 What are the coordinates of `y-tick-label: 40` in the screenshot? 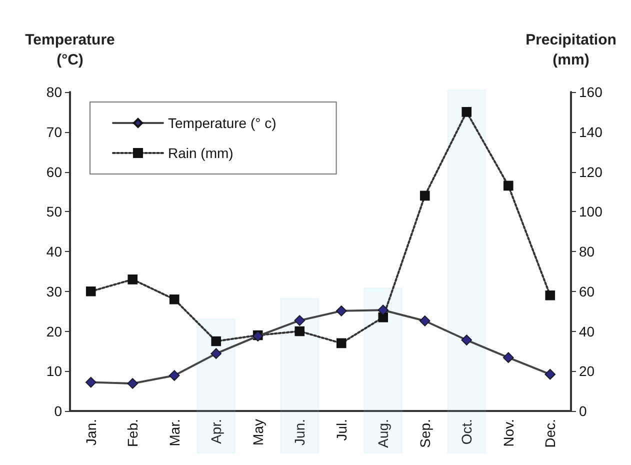 It's located at (54, 252).